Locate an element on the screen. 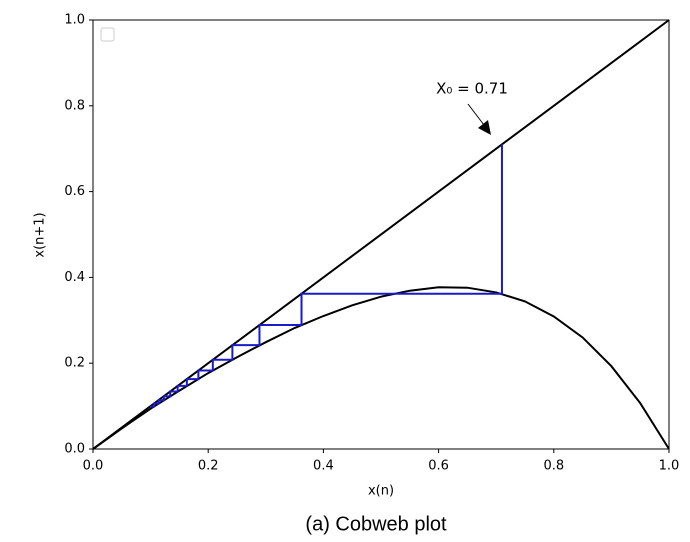 This screenshot has width=690, height=542. legend-box is located at coordinates (107, 34).